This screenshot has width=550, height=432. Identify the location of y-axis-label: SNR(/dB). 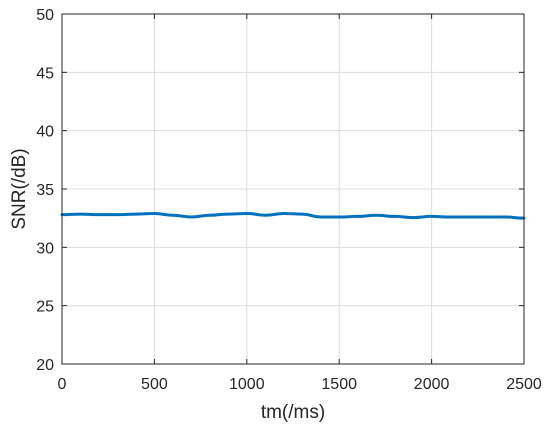
(19, 188).